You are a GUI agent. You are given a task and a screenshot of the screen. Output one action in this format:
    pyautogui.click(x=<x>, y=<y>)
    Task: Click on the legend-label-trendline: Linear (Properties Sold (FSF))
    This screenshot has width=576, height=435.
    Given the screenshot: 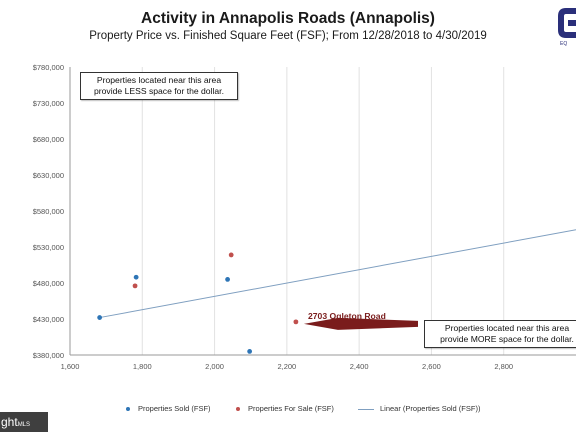 What is the action you would take?
    pyautogui.click(x=430, y=408)
    